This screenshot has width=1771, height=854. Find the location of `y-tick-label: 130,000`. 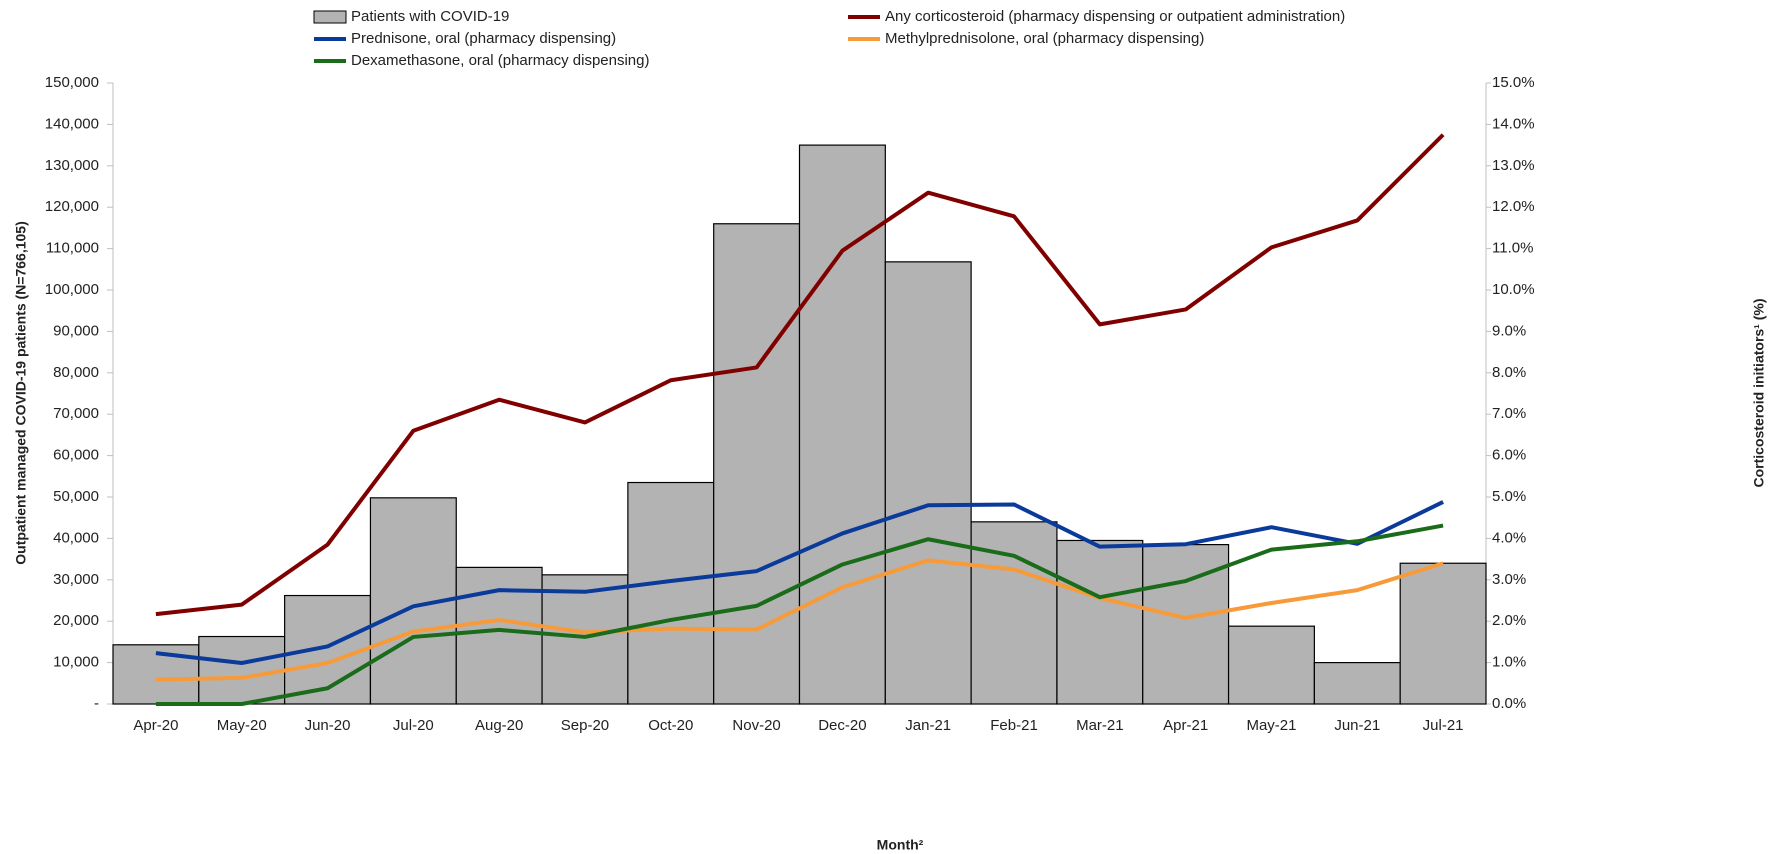

y-tick-label: 130,000 is located at coordinates (72, 165).